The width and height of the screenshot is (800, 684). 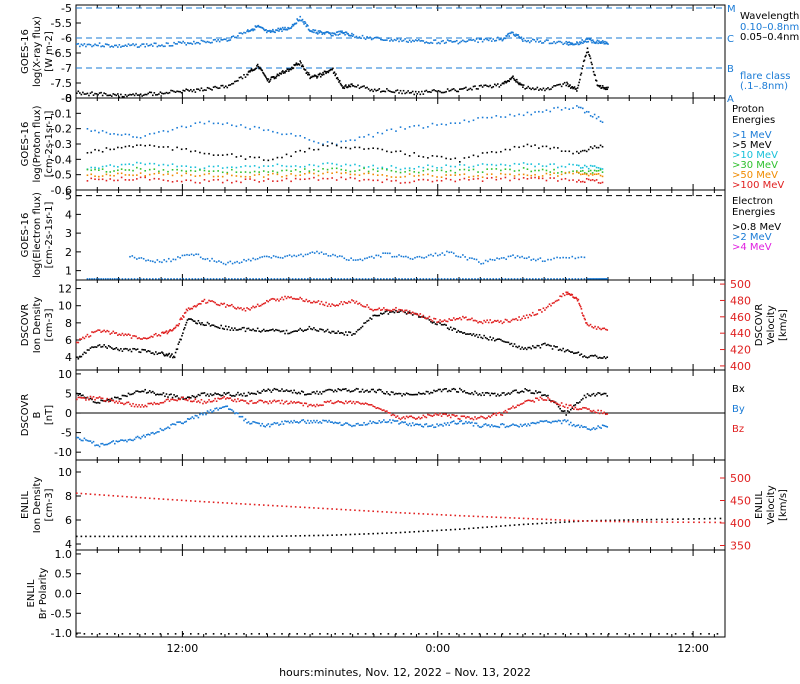 I want to click on y-axis-label-line: [cm-3], so click(x=49, y=324).